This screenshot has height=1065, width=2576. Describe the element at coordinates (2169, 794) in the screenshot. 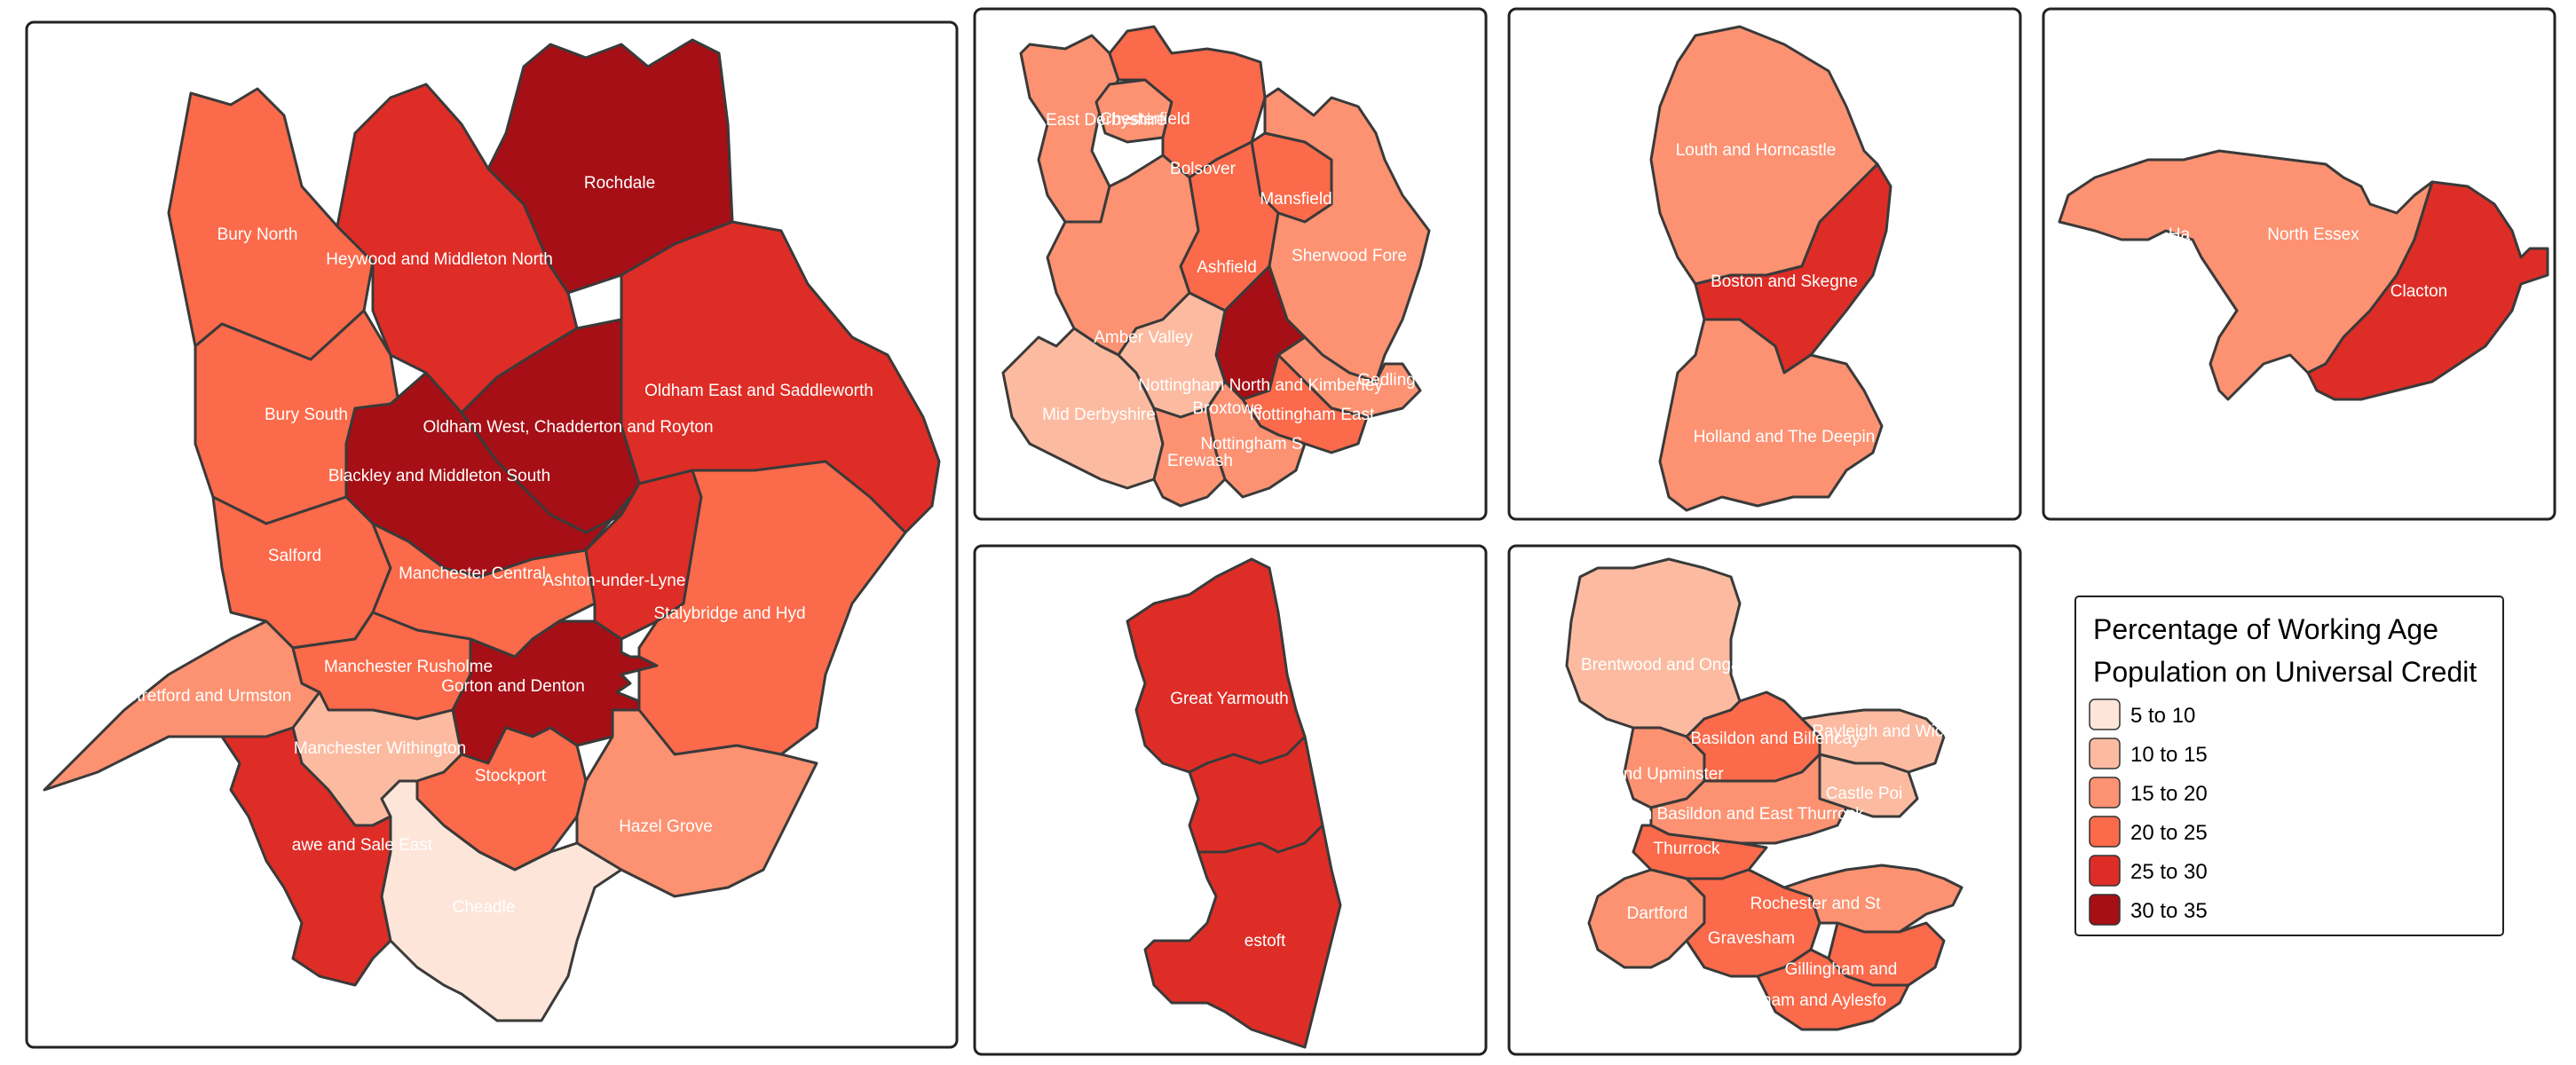

I see `legend-label-15-to-20: 15 to 20` at that location.